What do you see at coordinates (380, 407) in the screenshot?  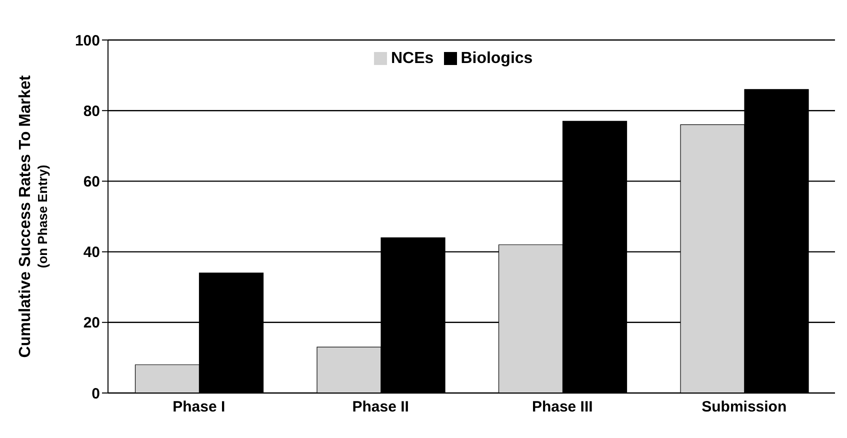 I see `x-tick-label: Phase II` at bounding box center [380, 407].